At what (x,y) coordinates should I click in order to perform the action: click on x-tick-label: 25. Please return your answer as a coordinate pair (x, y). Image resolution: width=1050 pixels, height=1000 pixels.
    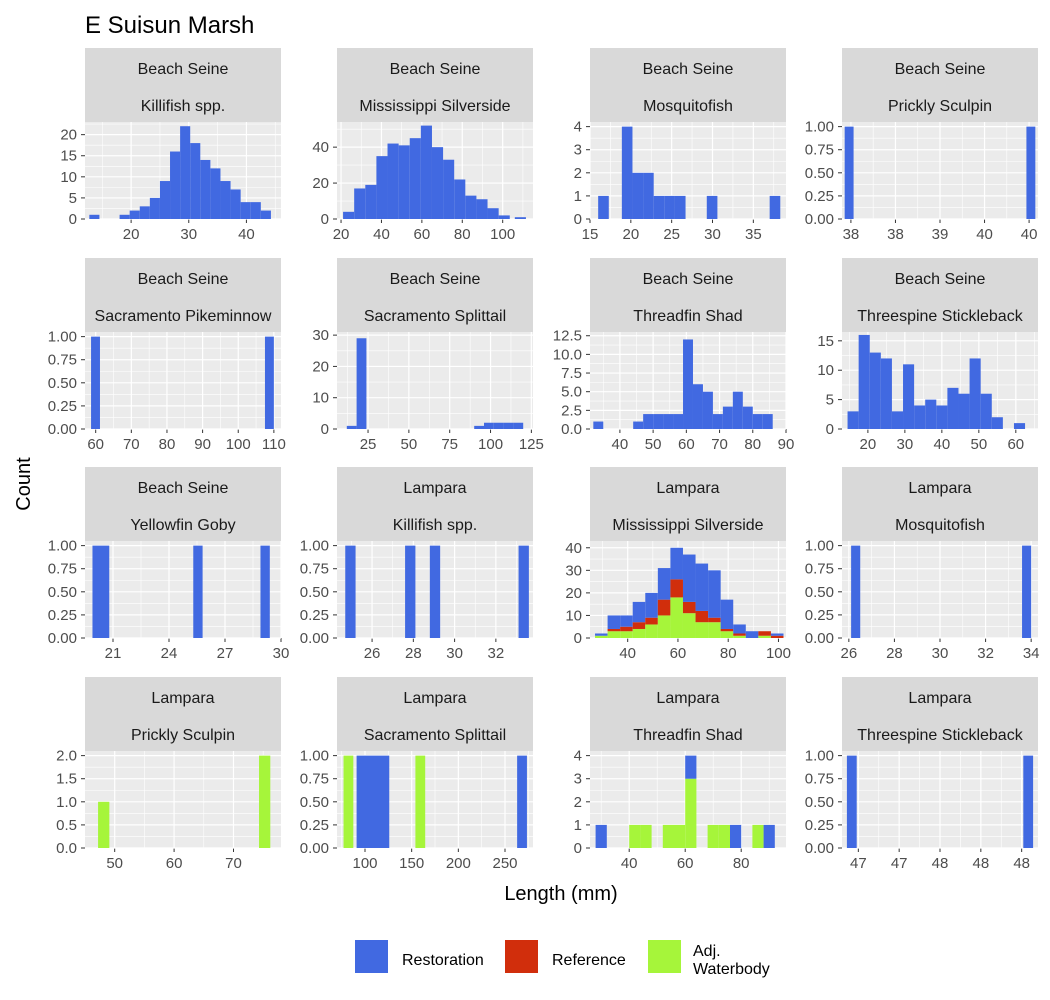
    Looking at the image, I should click on (671, 234).